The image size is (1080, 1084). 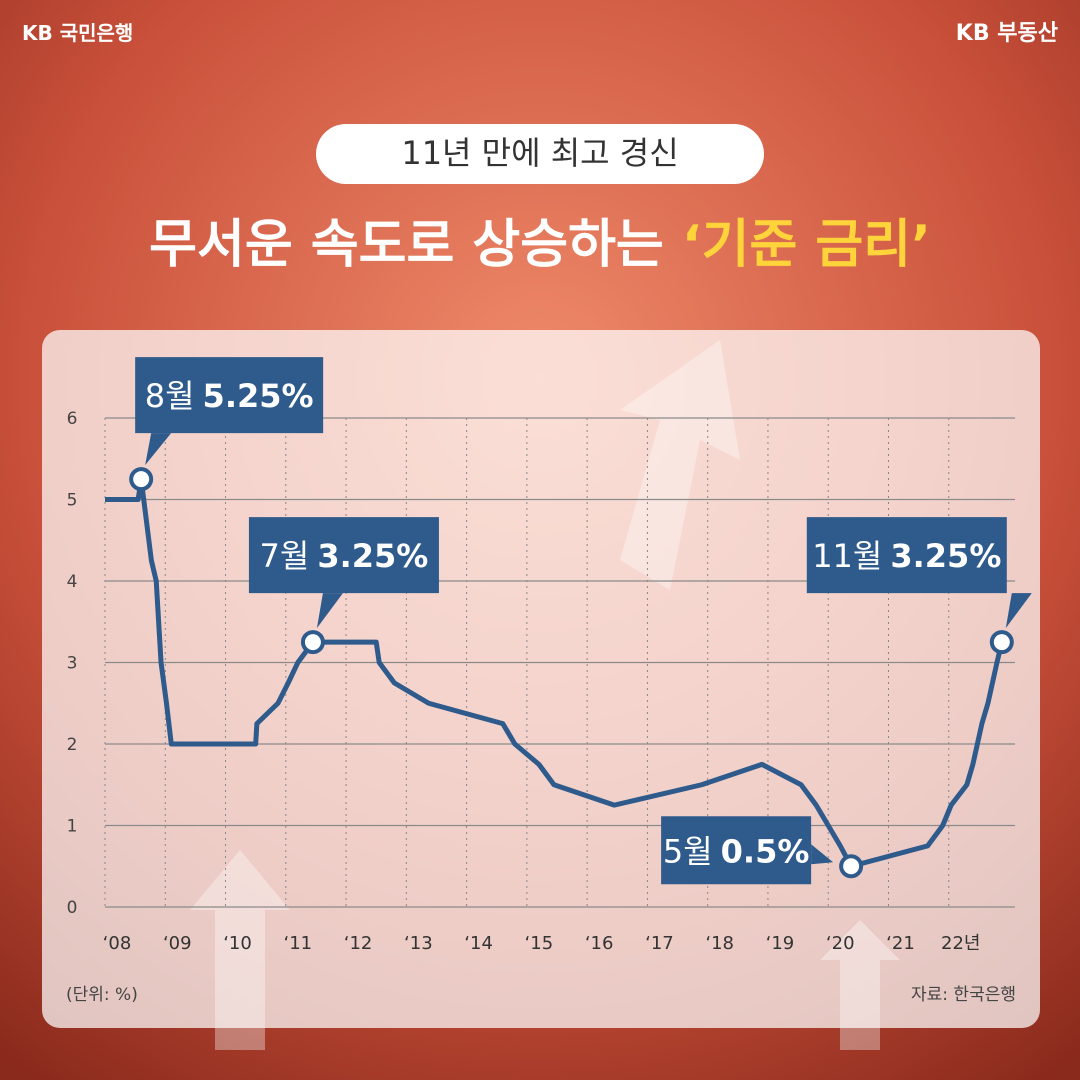 What do you see at coordinates (659, 943) in the screenshot?
I see `x-tick-label: ‘17` at bounding box center [659, 943].